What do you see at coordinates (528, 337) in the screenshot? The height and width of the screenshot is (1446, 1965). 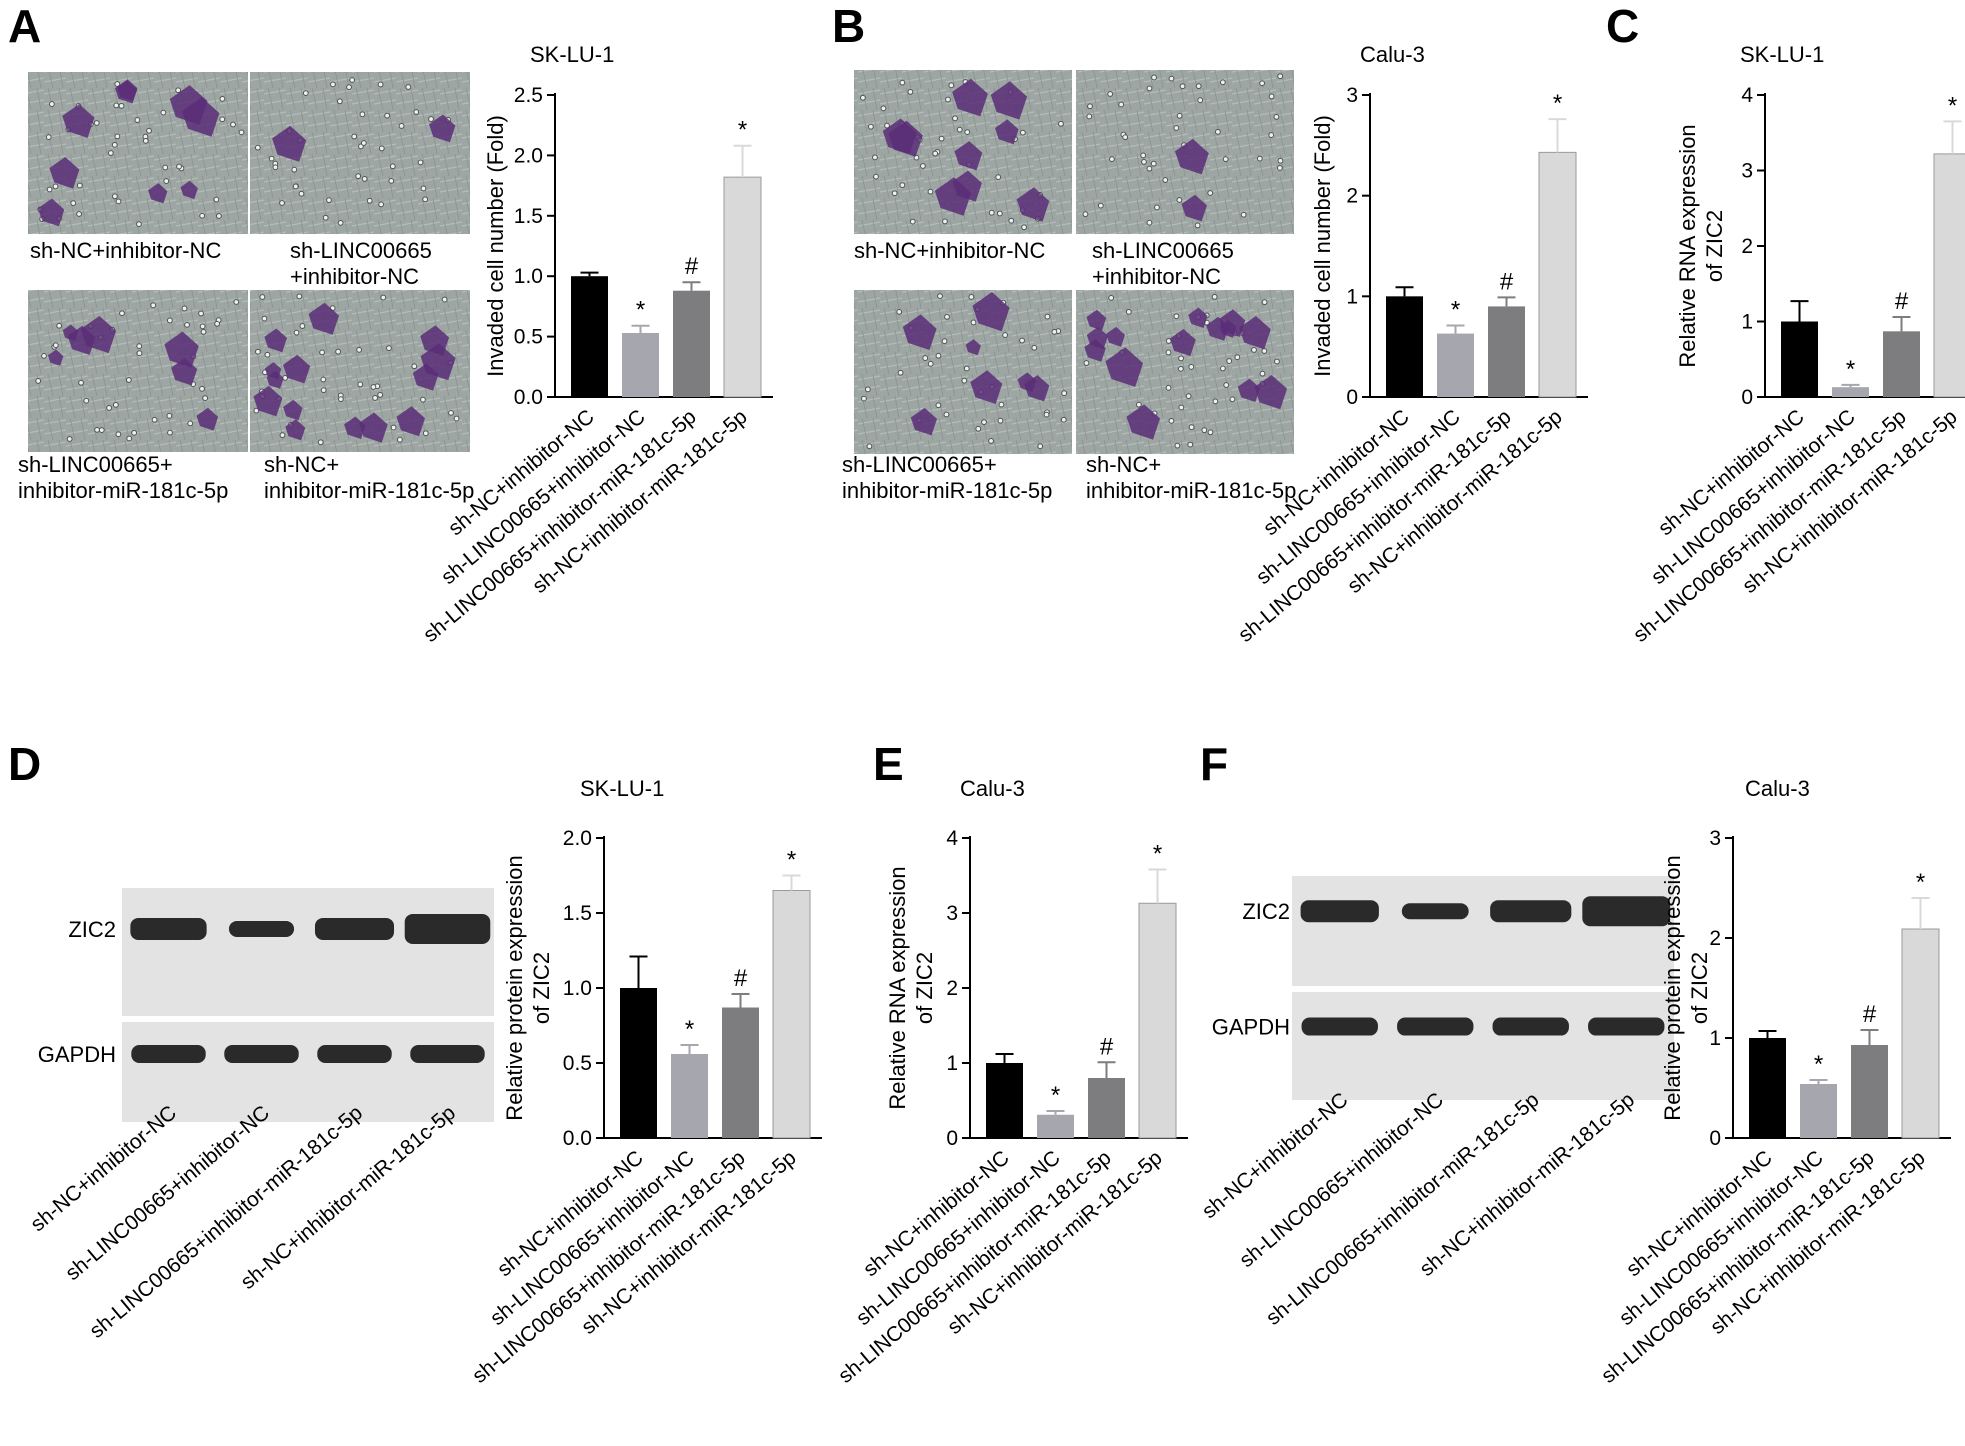 I see `y-tick-label-a: 0.5` at bounding box center [528, 337].